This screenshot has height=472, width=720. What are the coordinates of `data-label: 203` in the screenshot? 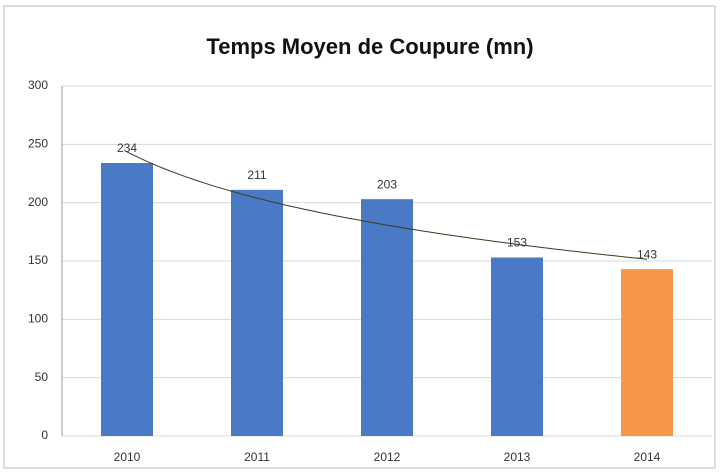 It's located at (387, 184).